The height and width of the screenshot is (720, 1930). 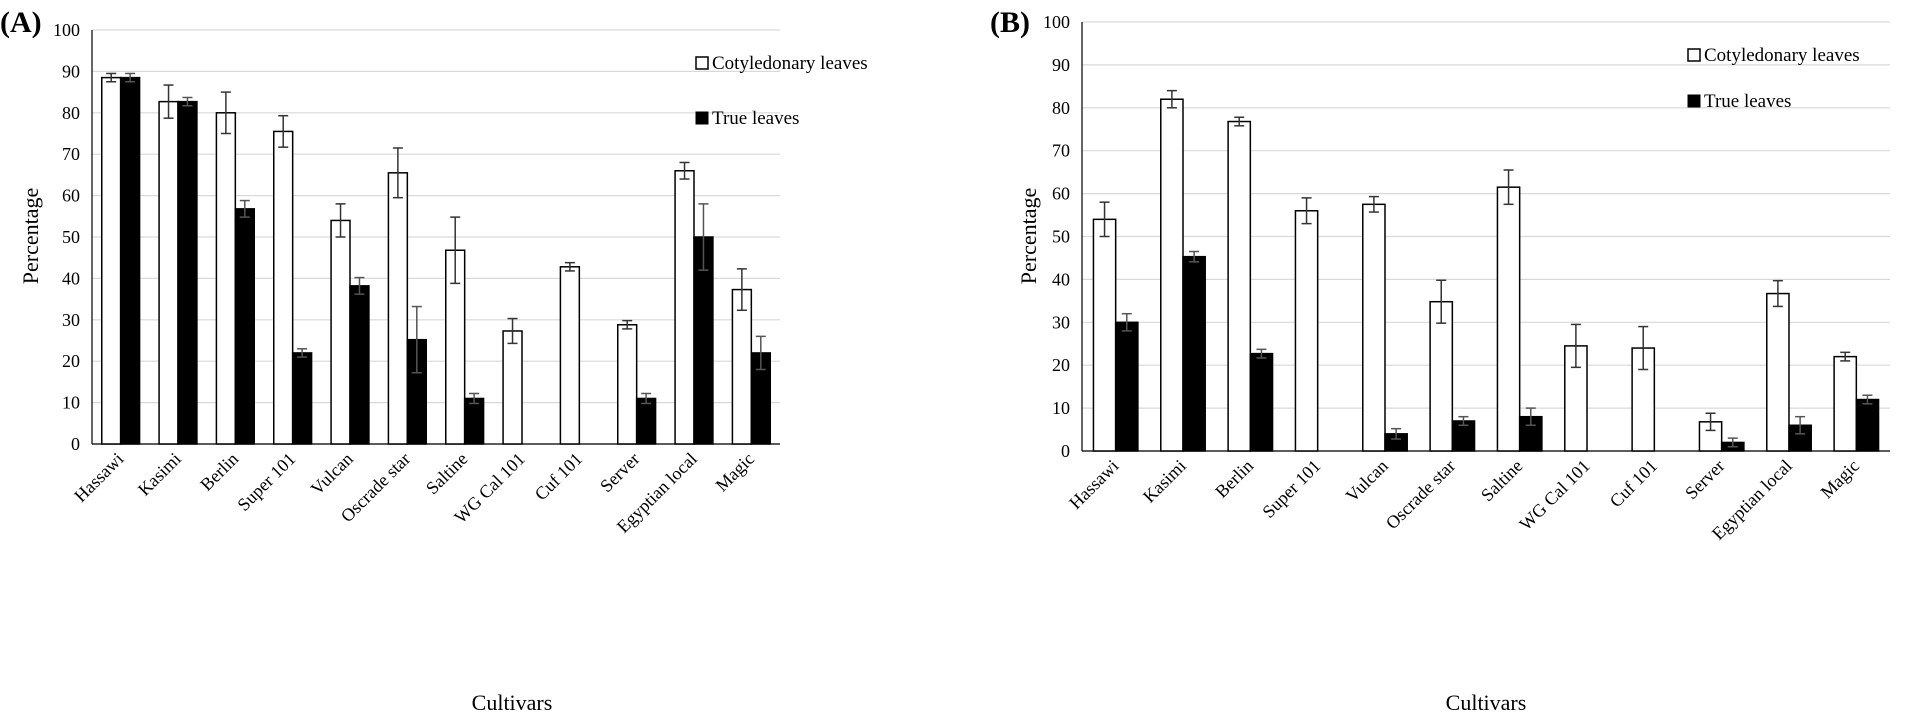 What do you see at coordinates (21, 22) in the screenshot?
I see `panel-label: (A)` at bounding box center [21, 22].